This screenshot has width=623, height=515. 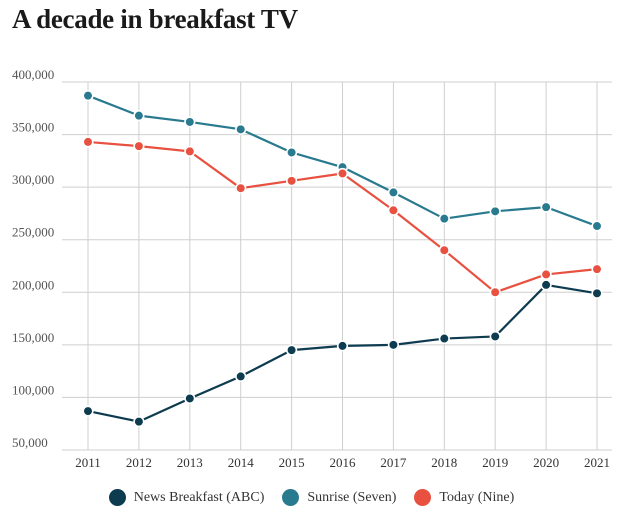 I want to click on x-tick-label: 2021, so click(x=597, y=462).